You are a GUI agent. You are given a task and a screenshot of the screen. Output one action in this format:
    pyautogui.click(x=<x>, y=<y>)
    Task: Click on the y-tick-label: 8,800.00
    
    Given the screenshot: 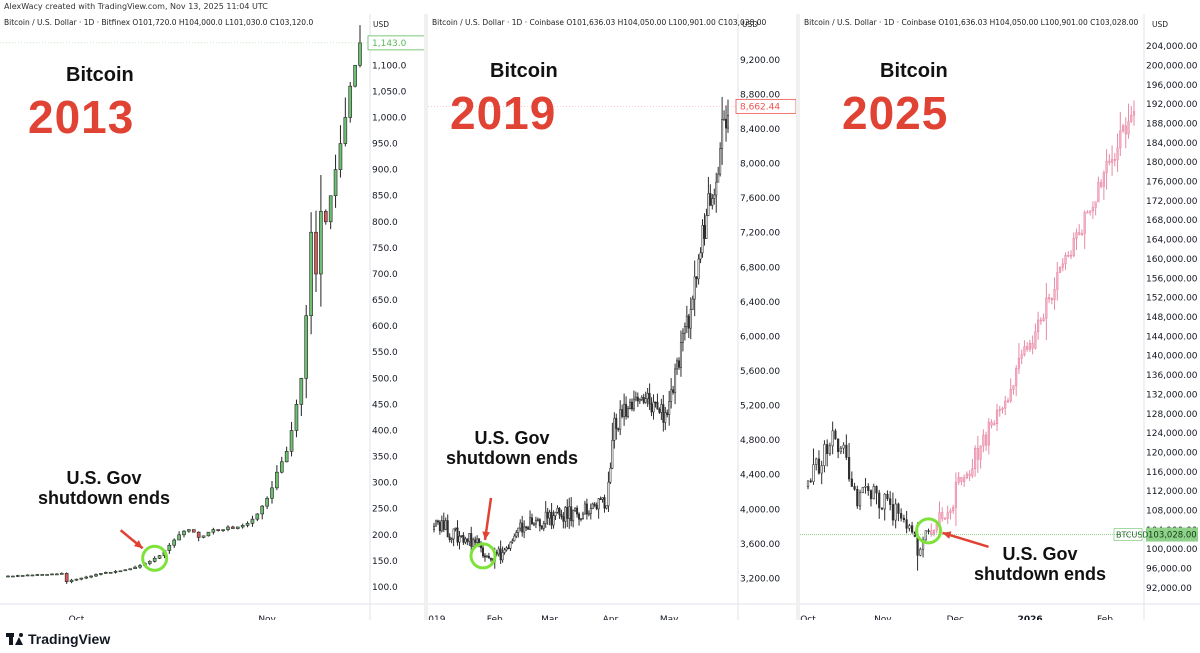 What is the action you would take?
    pyautogui.click(x=760, y=95)
    